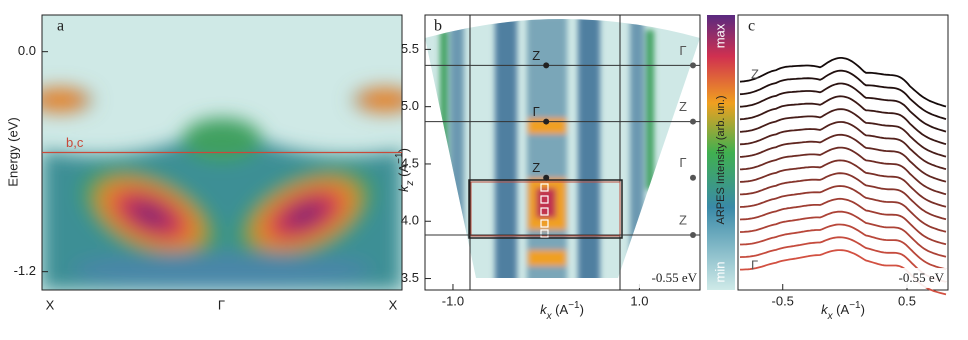 The height and width of the screenshot is (340, 968). Describe the element at coordinates (754, 264) in the screenshot. I see `bottom-label: Γ` at that location.